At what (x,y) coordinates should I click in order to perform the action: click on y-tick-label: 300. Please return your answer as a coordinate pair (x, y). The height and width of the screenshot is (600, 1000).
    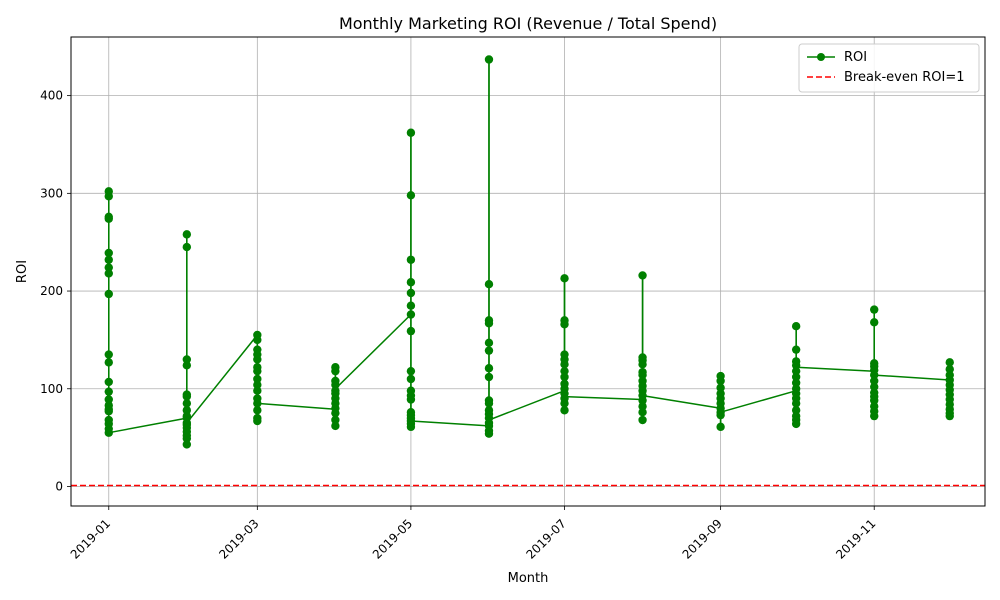
    Looking at the image, I should click on (51, 193).